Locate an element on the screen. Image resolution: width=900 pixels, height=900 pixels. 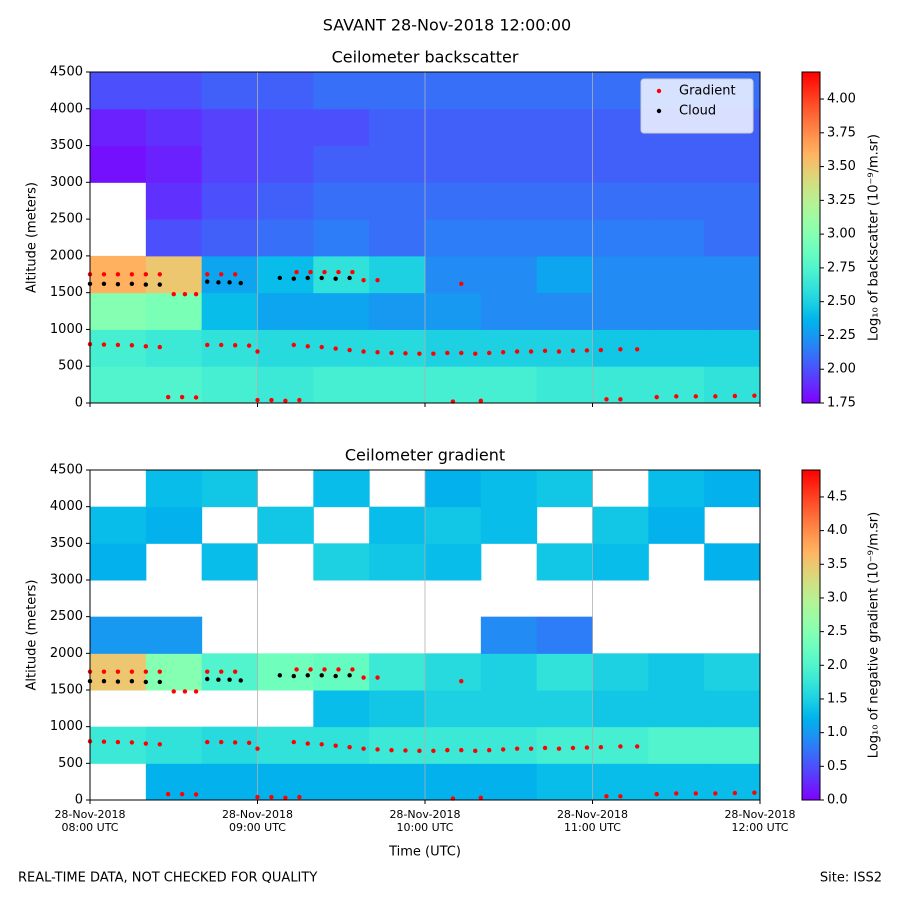
x-axis-label: Time (UTC) is located at coordinates (424, 852).